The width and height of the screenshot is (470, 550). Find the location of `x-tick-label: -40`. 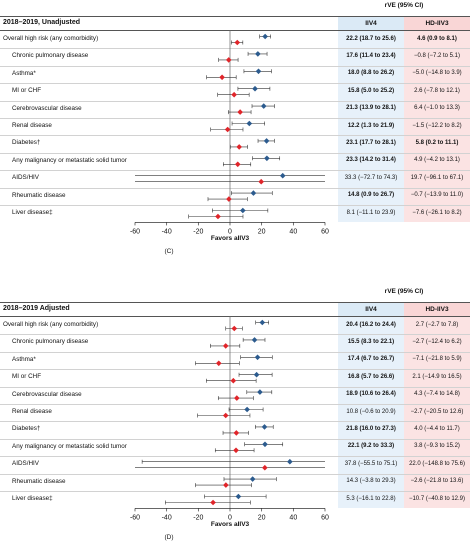

x-tick-label: -40 is located at coordinates (167, 517).